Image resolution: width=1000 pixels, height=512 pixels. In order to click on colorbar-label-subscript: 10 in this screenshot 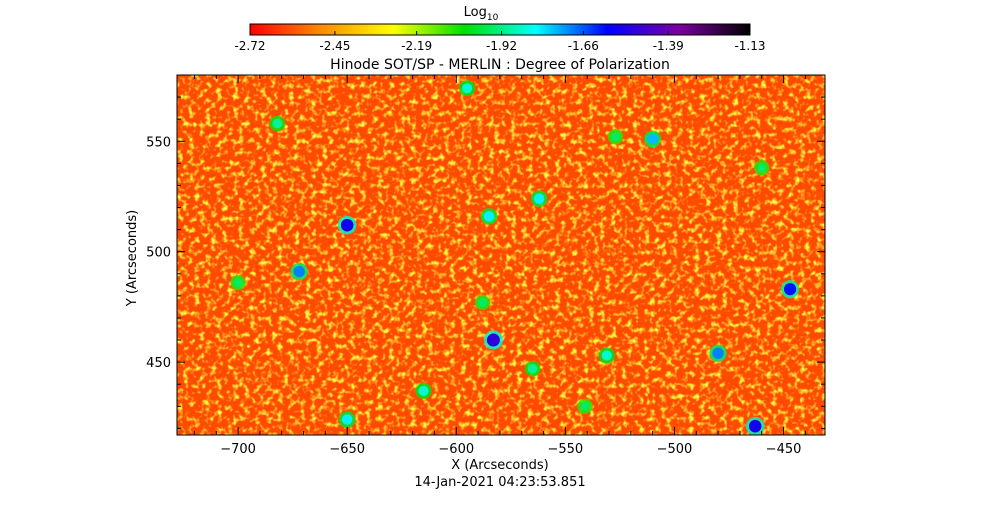, I will do `click(493, 18)`.